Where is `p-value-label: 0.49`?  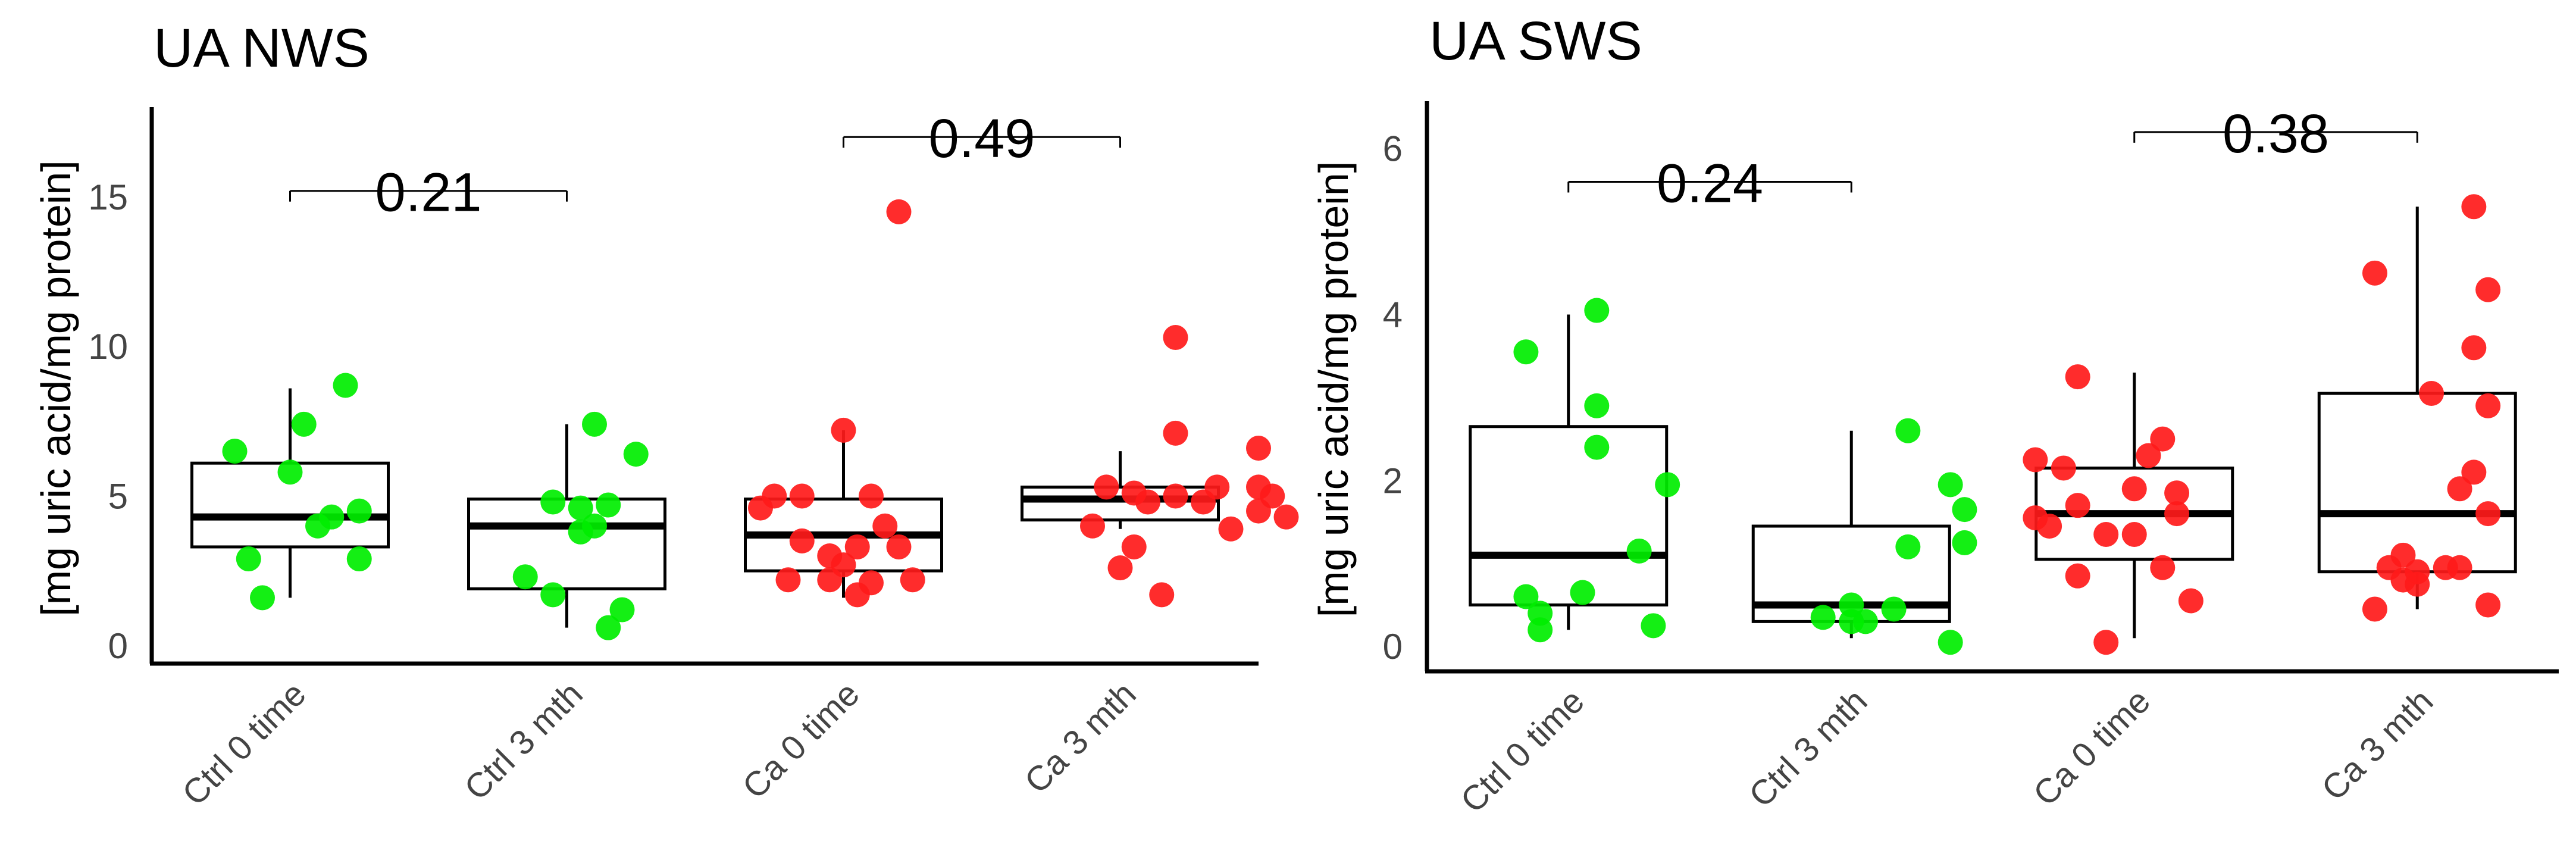 p-value-label: 0.49 is located at coordinates (981, 138).